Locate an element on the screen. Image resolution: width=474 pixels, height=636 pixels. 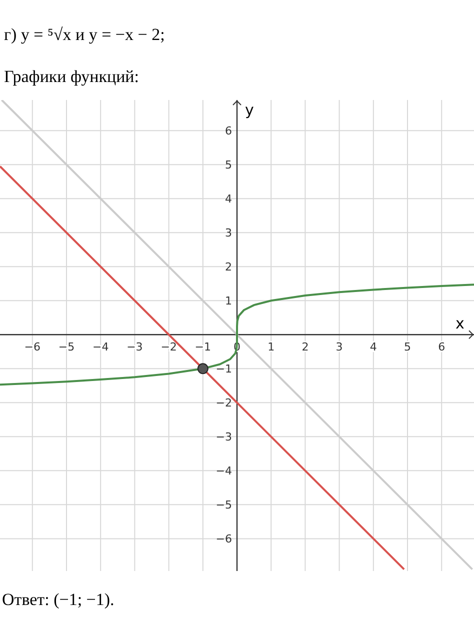
x-tick-label: −4 is located at coordinates (100, 347).